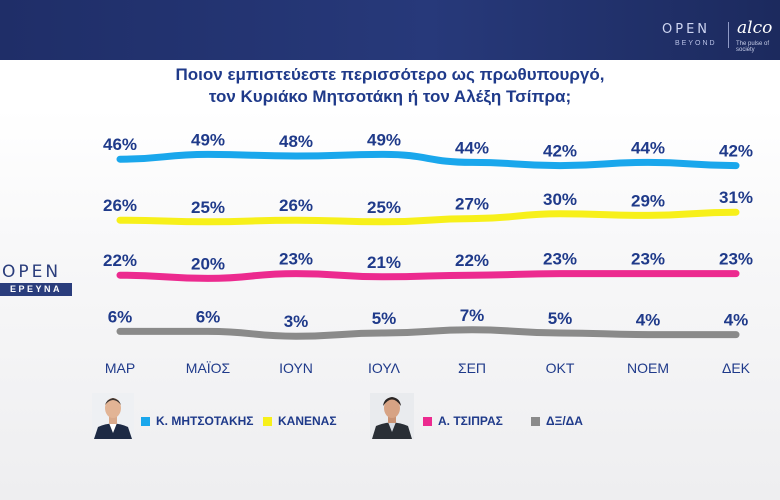 The height and width of the screenshot is (500, 780). I want to click on legend-label-tsipras: Α. ΤΣΙΠΡΑΣ, so click(470, 421).